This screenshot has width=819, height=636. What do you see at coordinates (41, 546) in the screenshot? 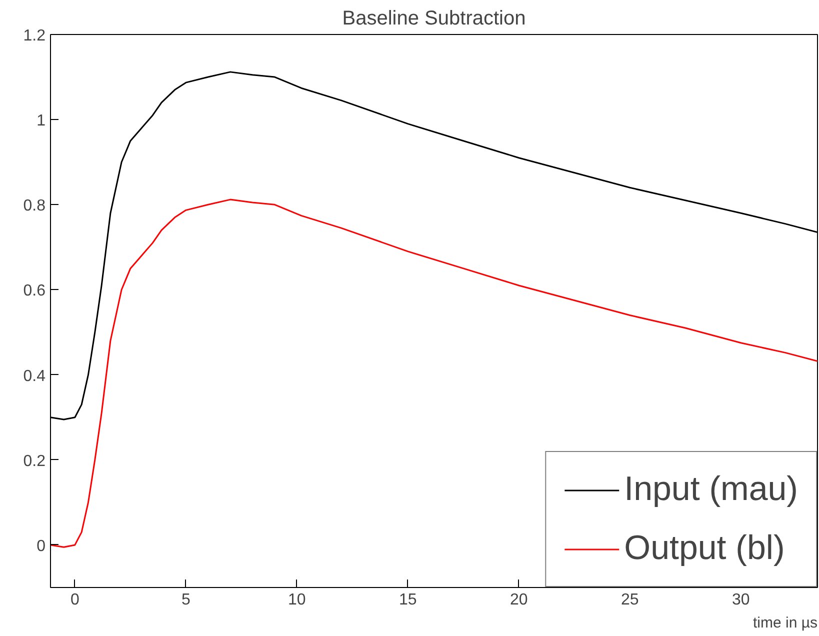
I see `y-tick-label: 0` at bounding box center [41, 546].